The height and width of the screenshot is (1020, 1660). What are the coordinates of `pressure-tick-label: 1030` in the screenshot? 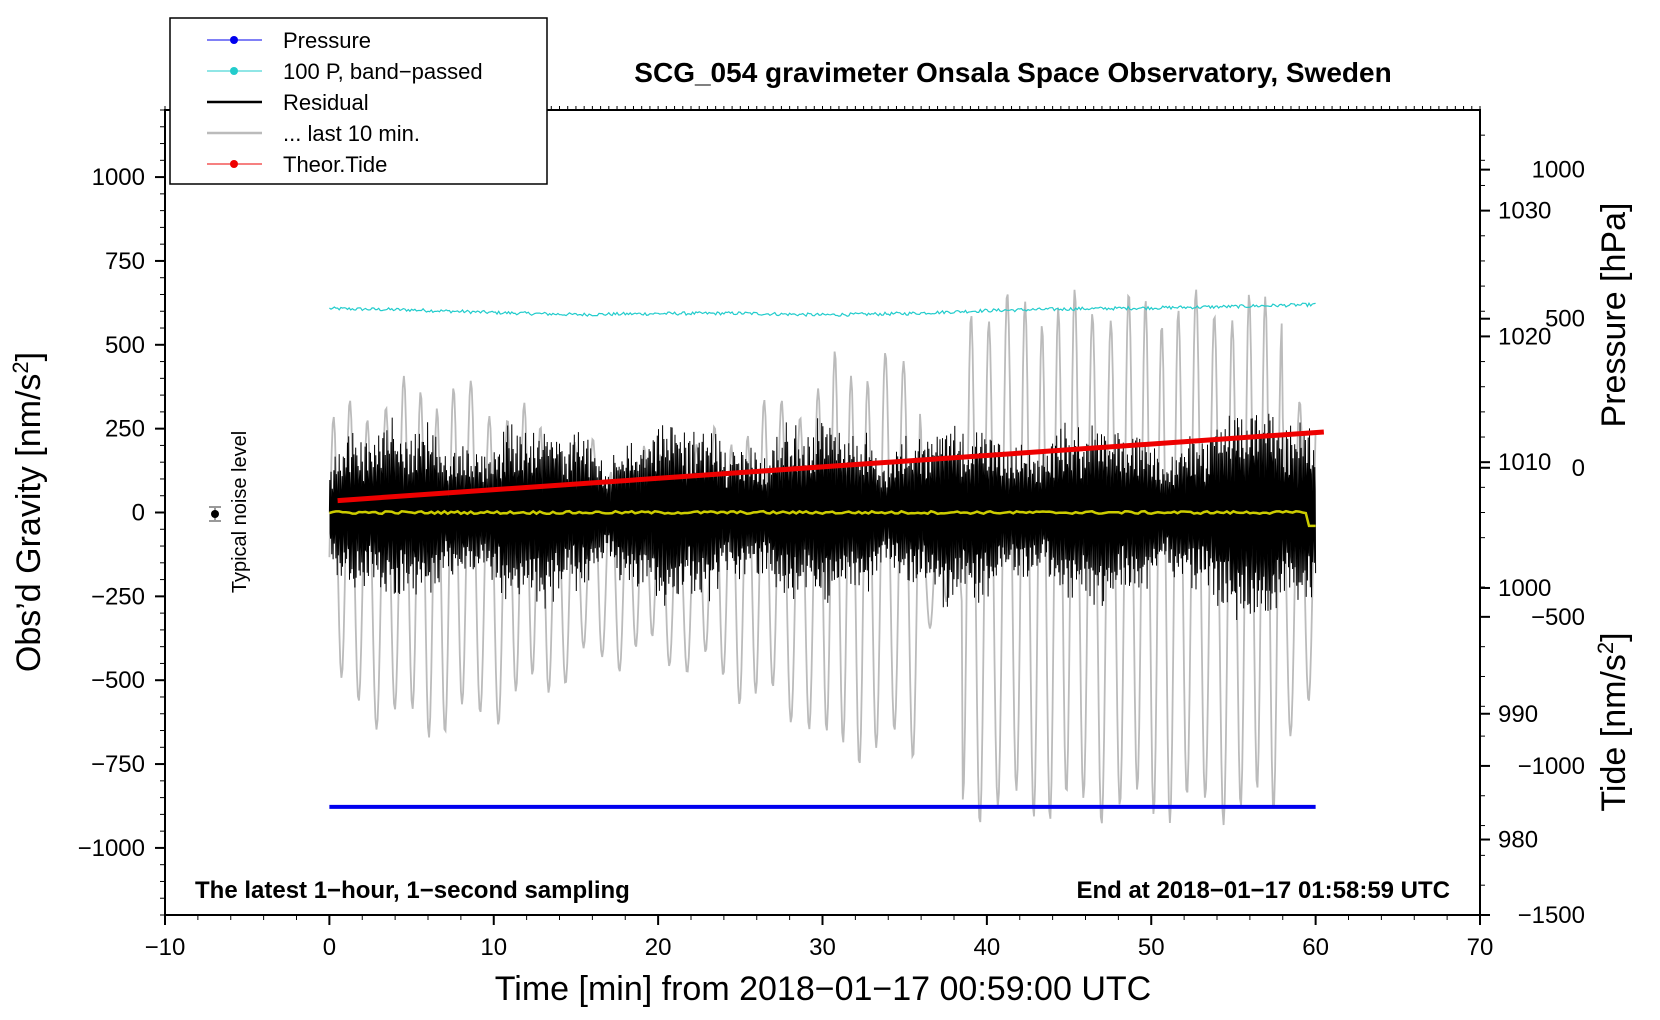 It's located at (1524, 211).